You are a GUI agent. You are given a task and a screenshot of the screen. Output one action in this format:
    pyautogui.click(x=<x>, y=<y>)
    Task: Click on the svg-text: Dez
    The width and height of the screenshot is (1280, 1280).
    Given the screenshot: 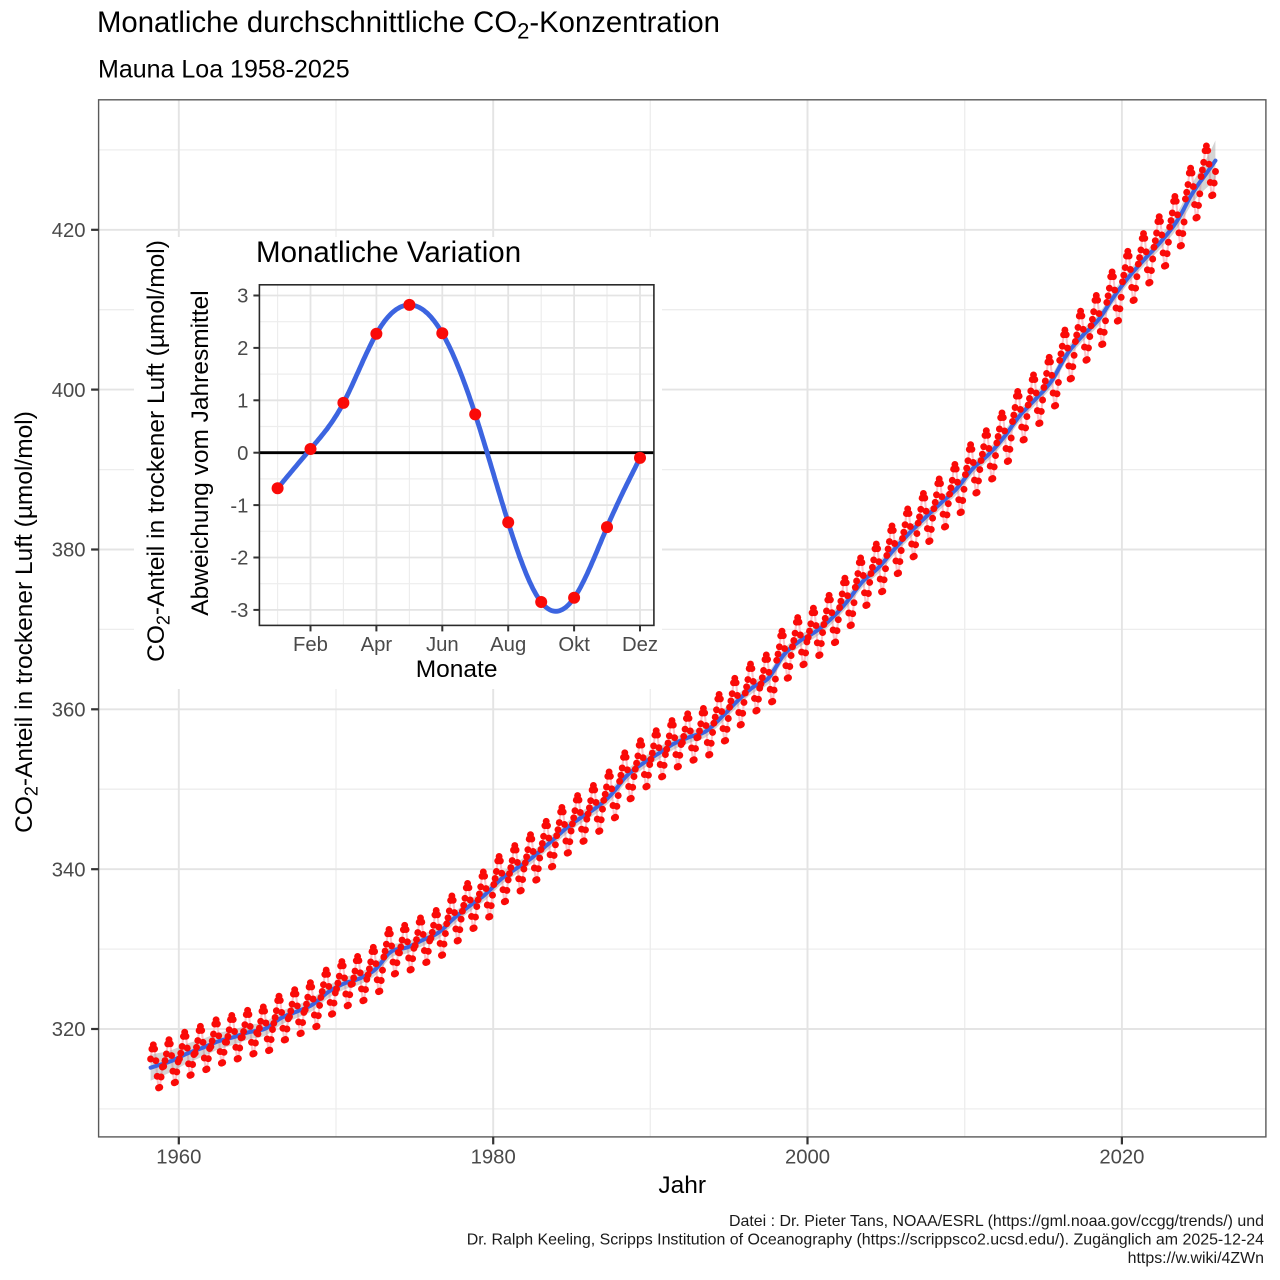 What is the action you would take?
    pyautogui.click(x=640, y=645)
    